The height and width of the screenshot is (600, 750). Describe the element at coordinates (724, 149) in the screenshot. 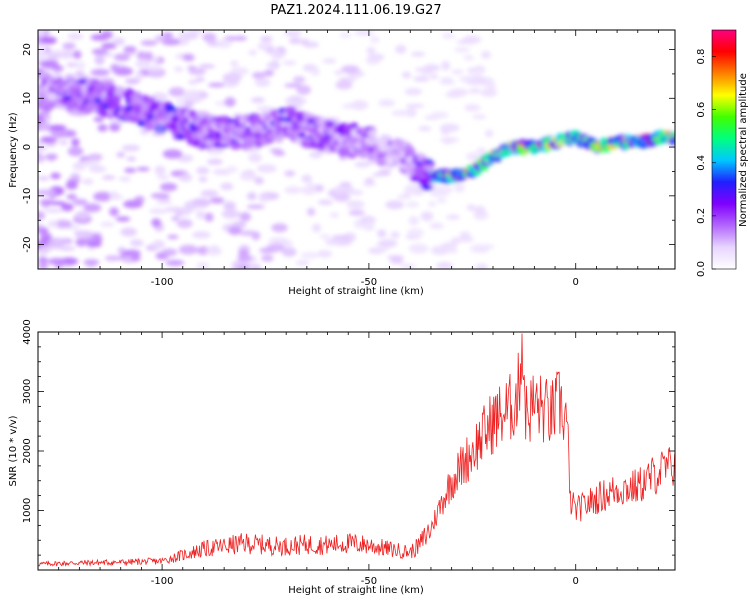

I see `colorbar-frame` at that location.